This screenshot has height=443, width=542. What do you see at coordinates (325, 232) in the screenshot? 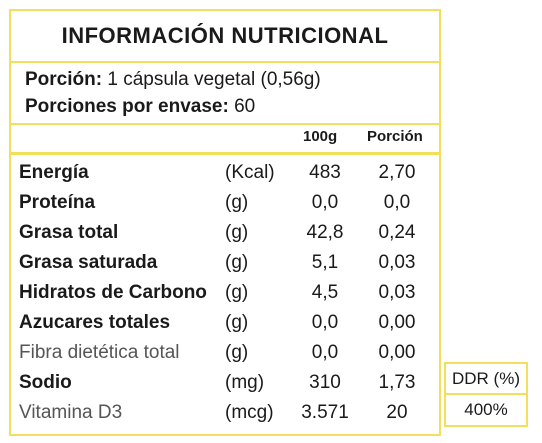
I see `row-value-100g: 42,8` at bounding box center [325, 232].